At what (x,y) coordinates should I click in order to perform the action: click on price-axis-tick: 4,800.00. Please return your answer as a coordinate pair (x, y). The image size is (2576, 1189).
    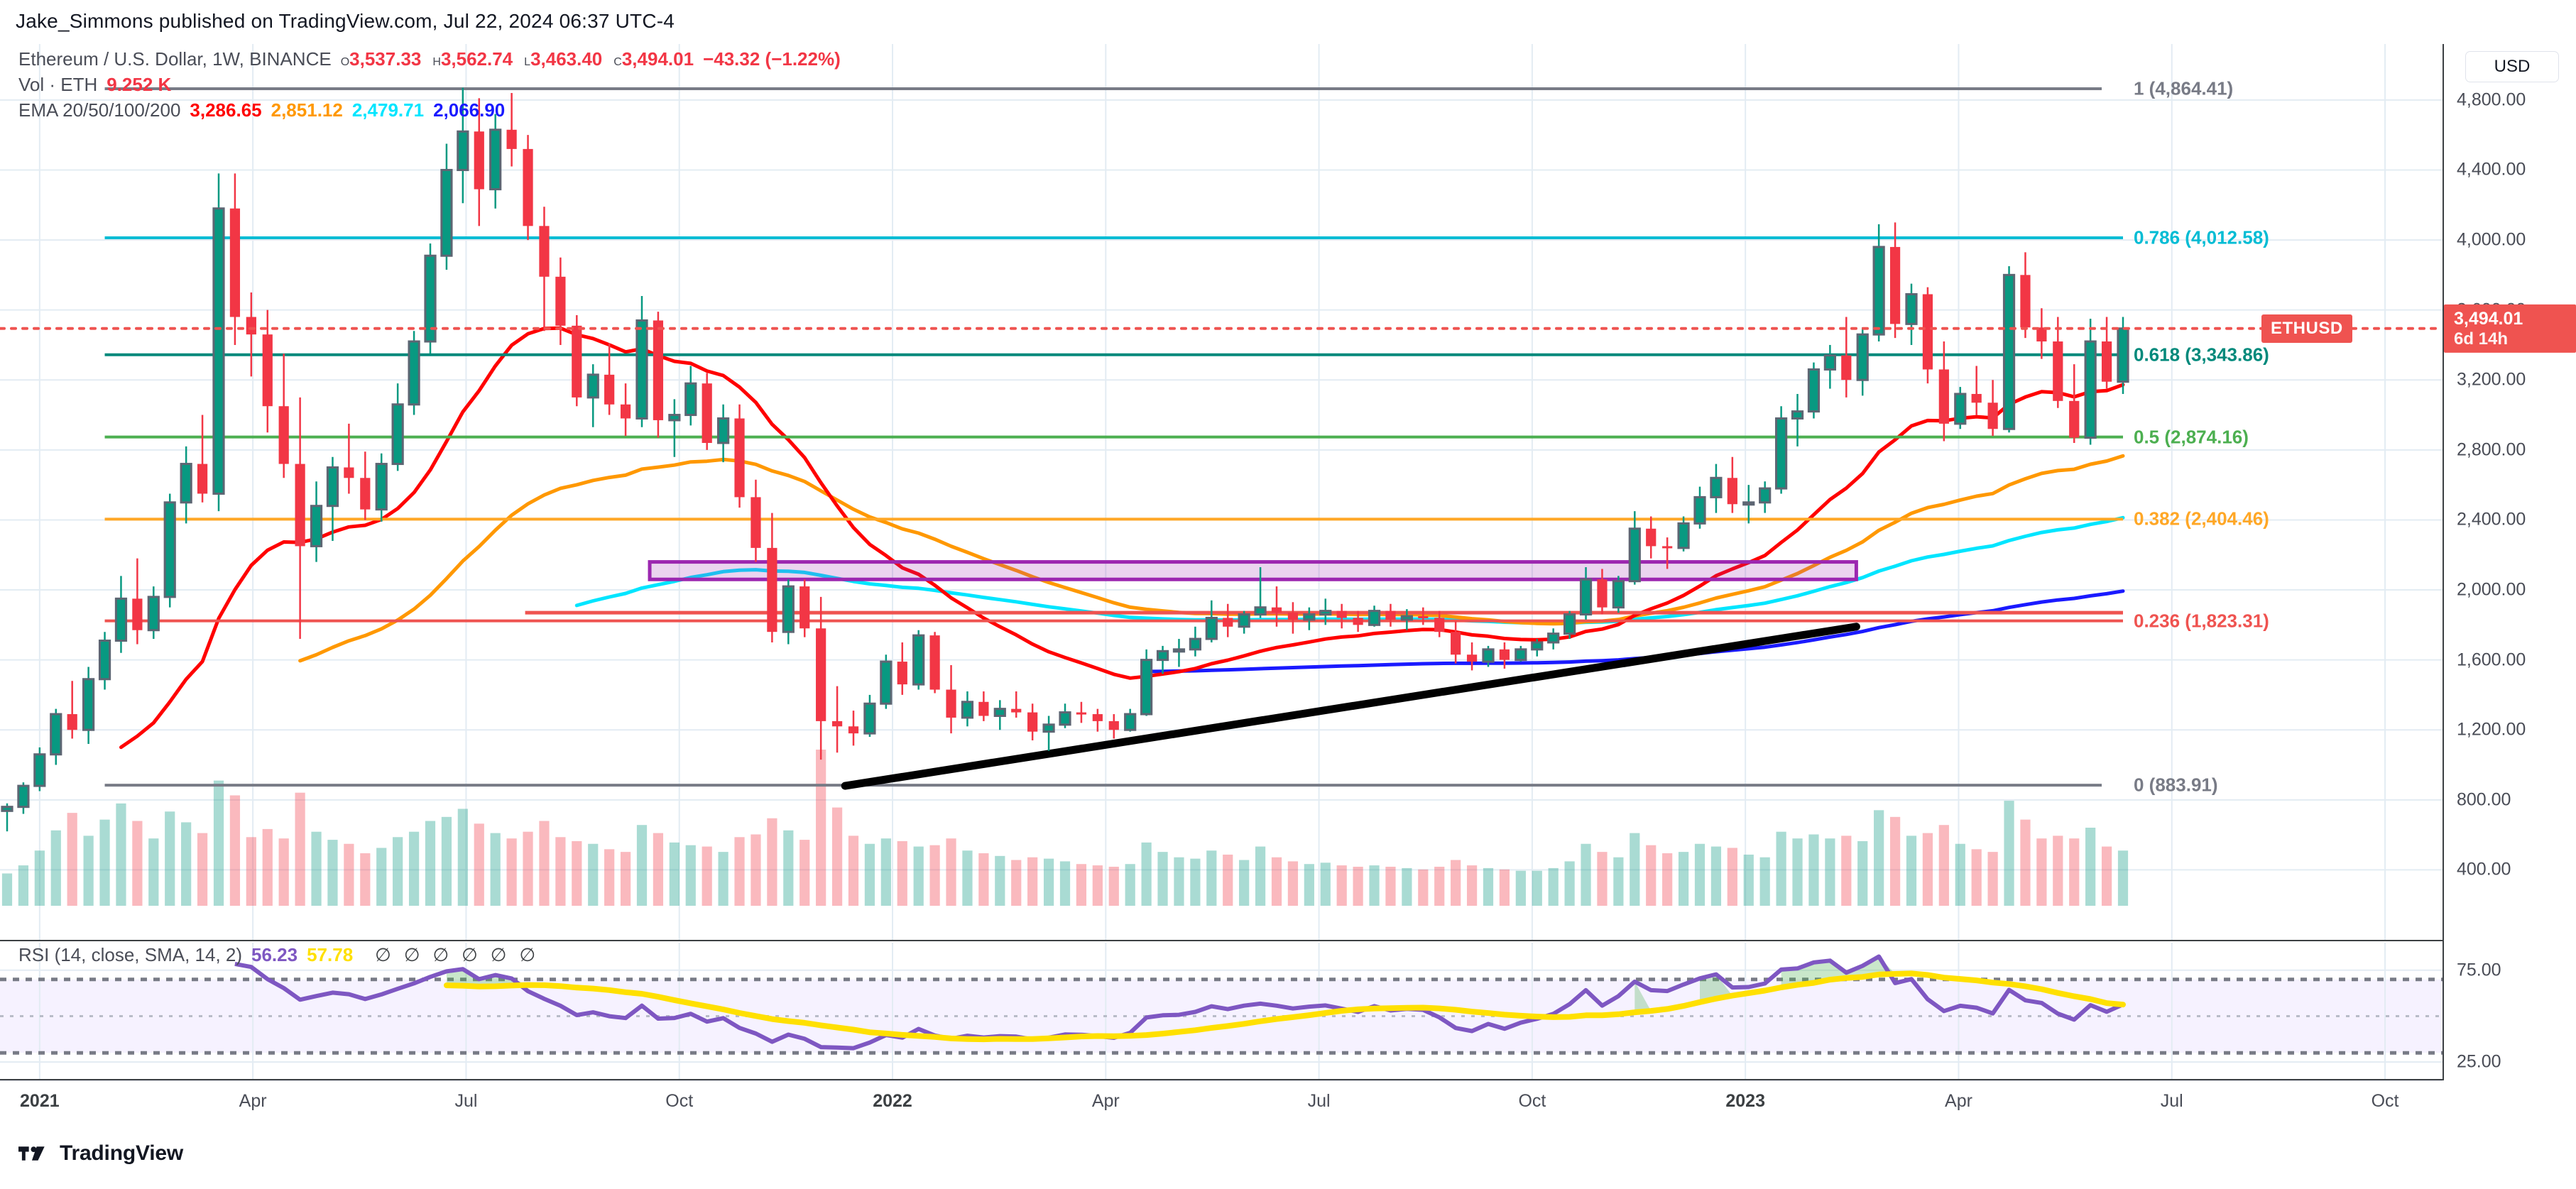
    Looking at the image, I should click on (2491, 99).